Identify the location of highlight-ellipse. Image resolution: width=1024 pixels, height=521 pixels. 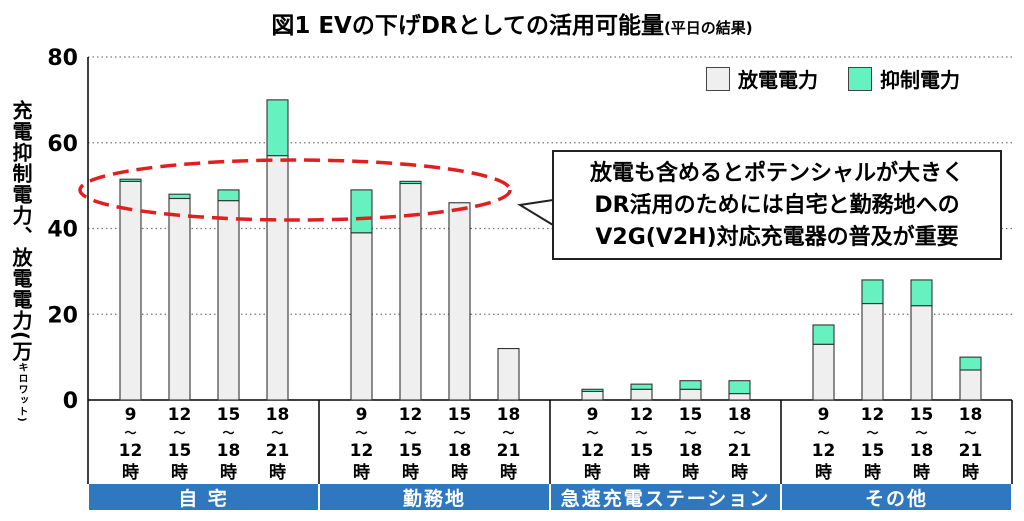
(295, 190).